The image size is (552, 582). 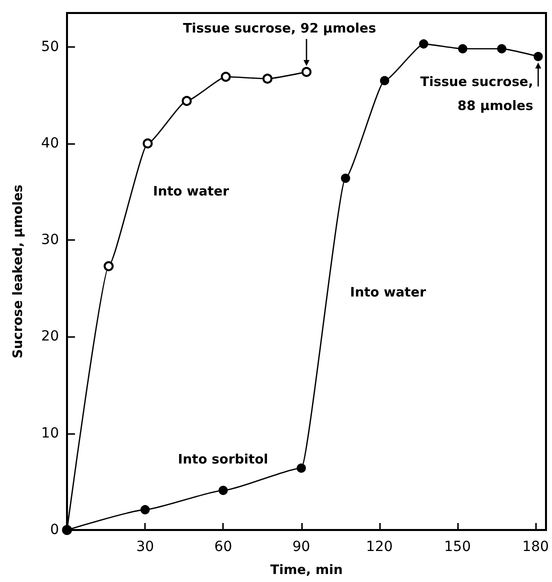 I want to click on y-tick-label: 30, so click(x=50, y=240).